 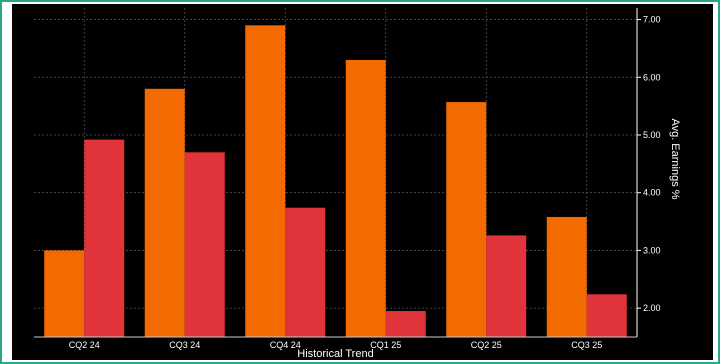 What do you see at coordinates (385, 345) in the screenshot?
I see `x-tick-label: CQ1 25` at bounding box center [385, 345].